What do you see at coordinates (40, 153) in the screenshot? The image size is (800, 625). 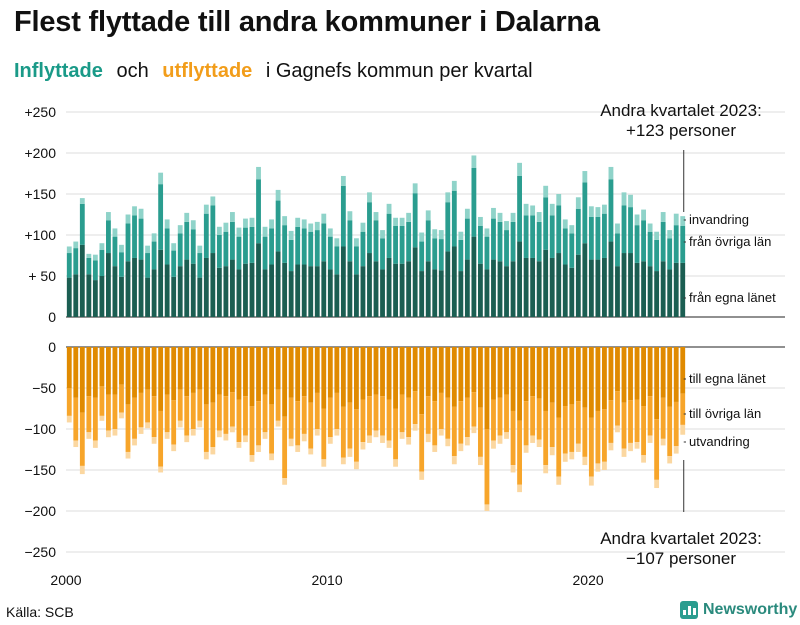 I see `y-tick-label-top: +200` at bounding box center [40, 153].